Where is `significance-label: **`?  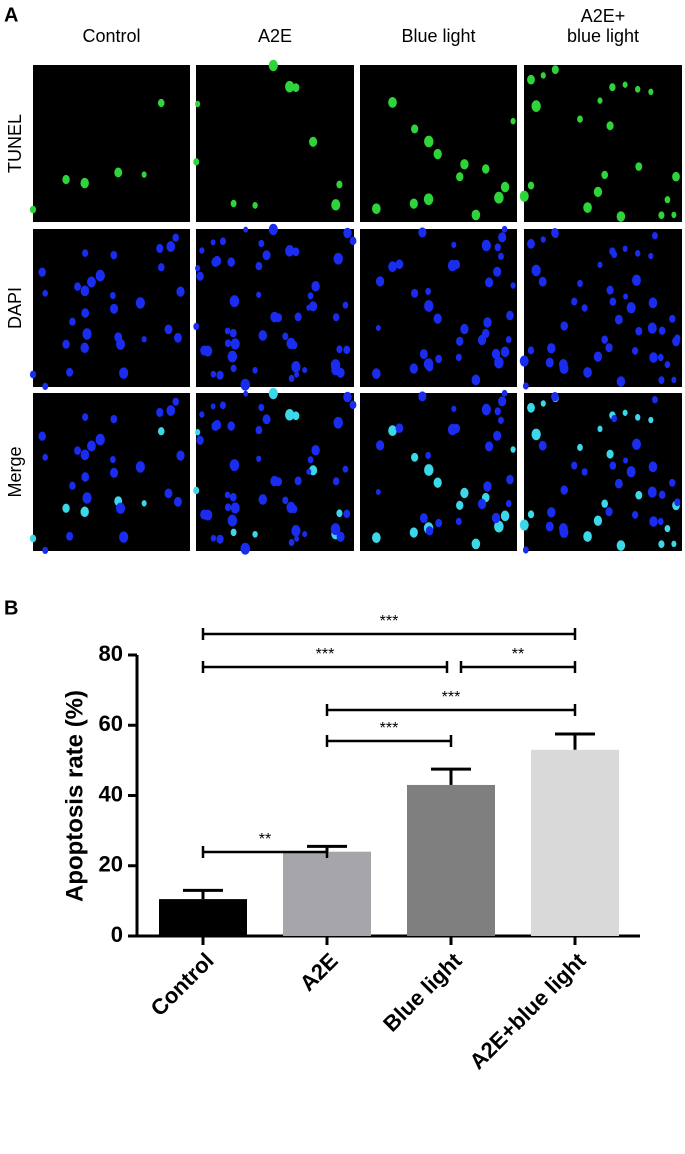 significance-label: ** is located at coordinates (518, 654).